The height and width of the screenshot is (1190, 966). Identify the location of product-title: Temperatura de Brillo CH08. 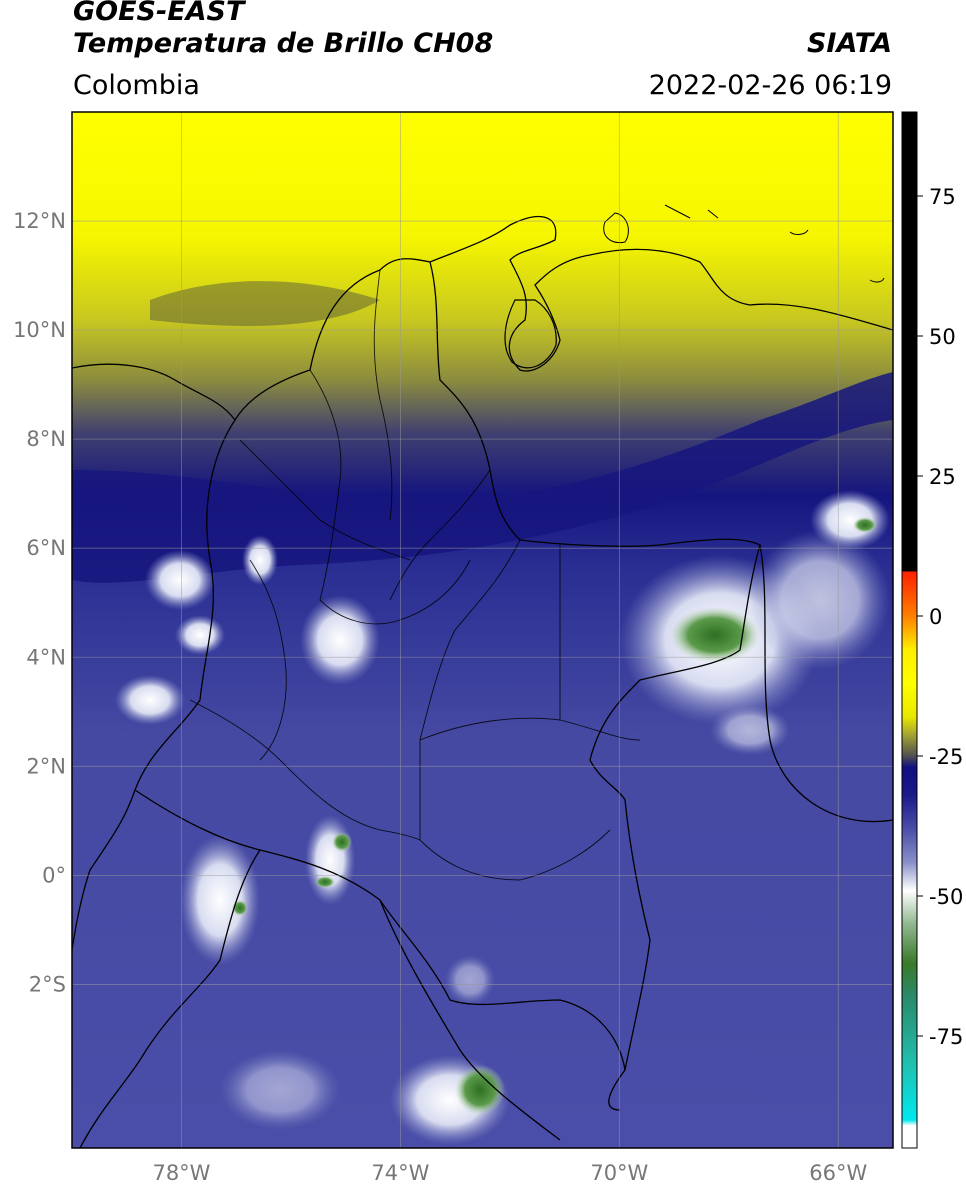
(283, 43).